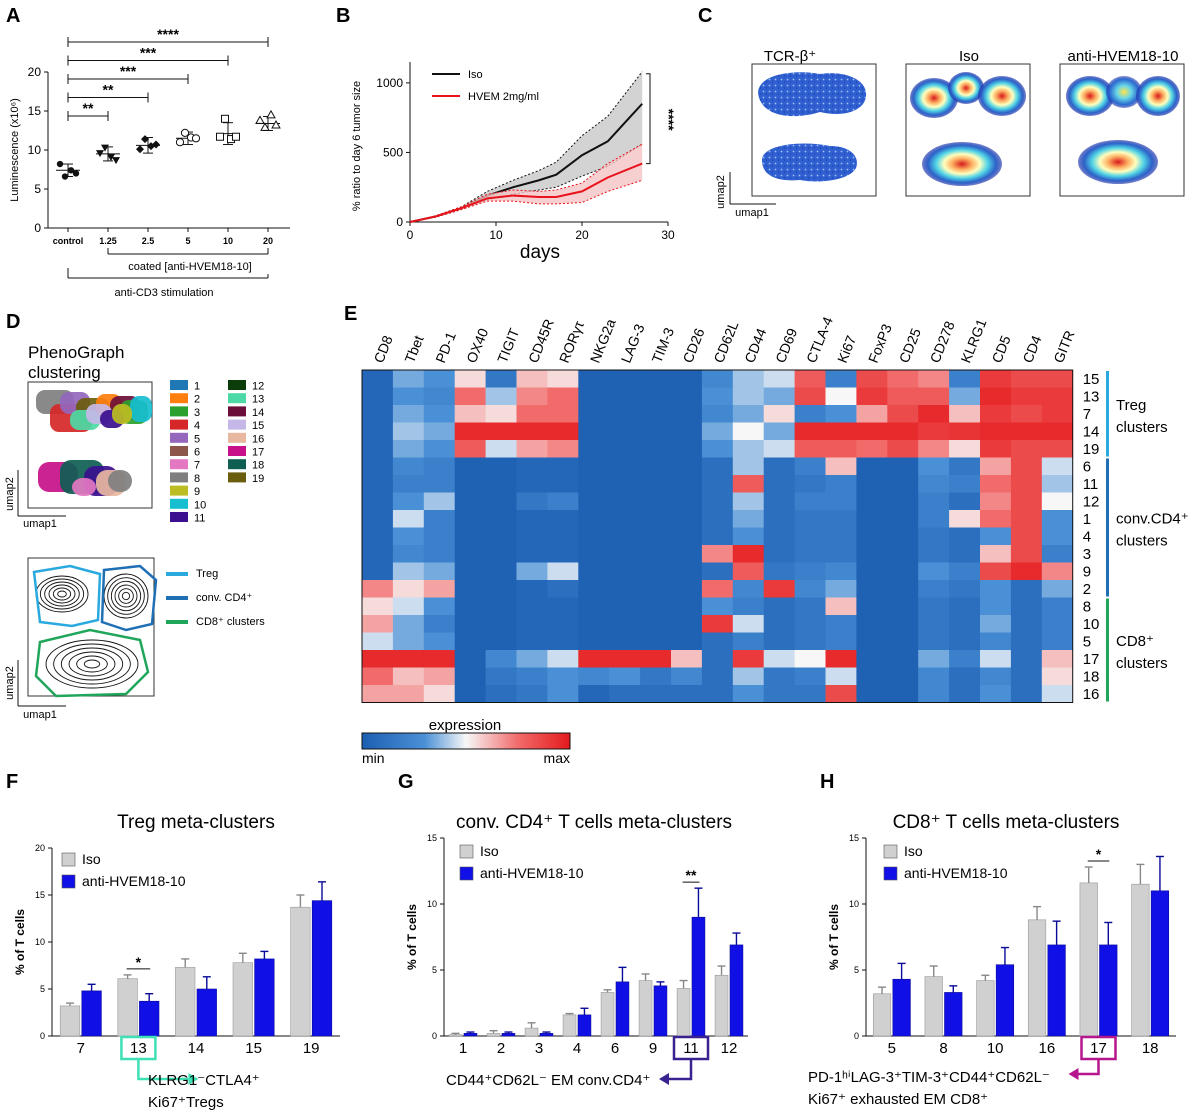 Image resolution: width=1200 pixels, height=1114 pixels. Describe the element at coordinates (1087, 572) in the screenshot. I see `heatmap-row-label: 9` at that location.